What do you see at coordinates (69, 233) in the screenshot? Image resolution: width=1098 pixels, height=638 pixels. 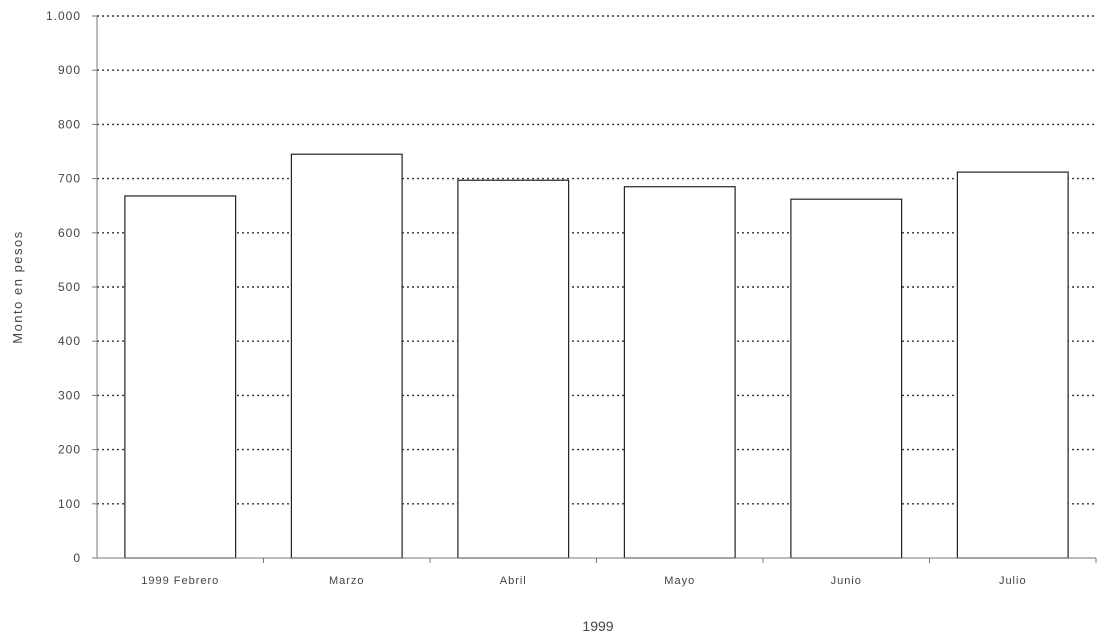 I see `y-tick-label: 600` at bounding box center [69, 233].